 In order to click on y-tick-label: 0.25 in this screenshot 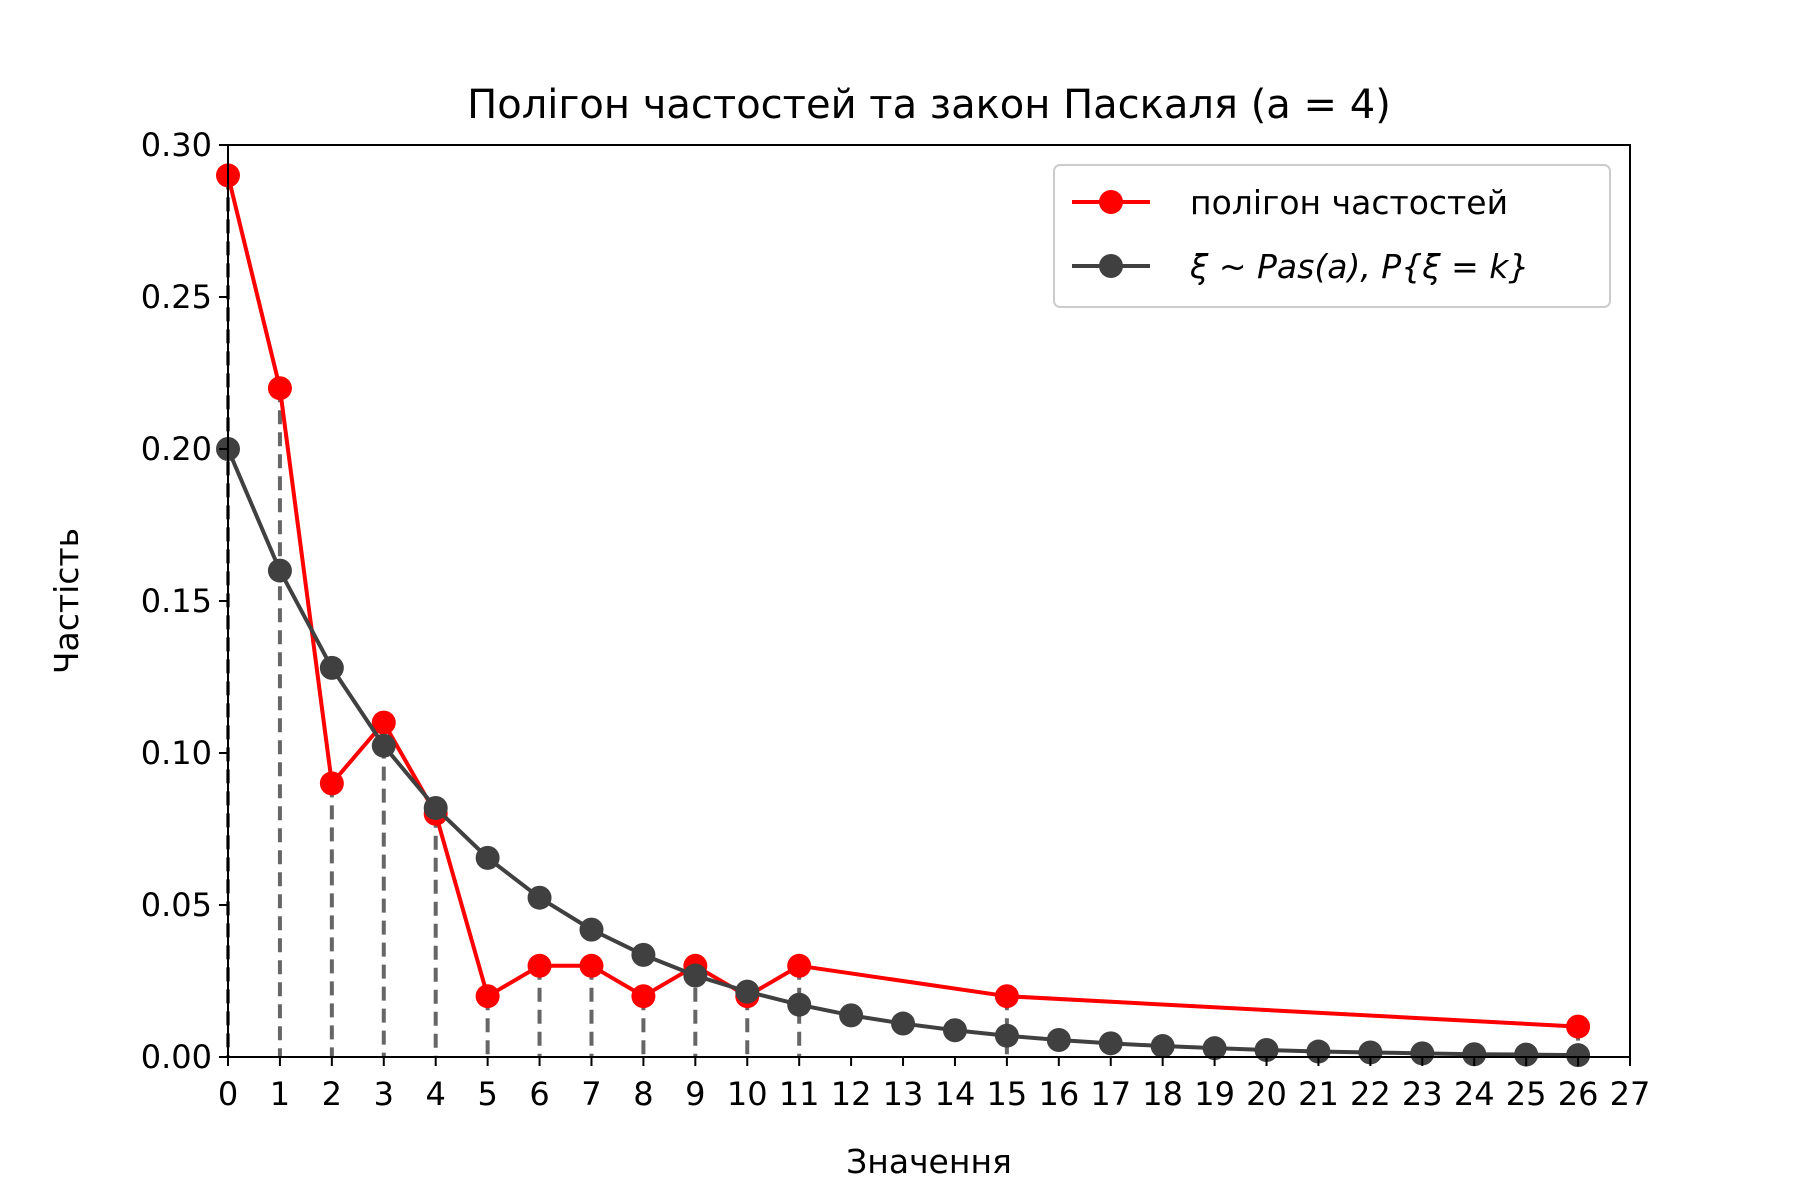, I will do `click(176, 297)`.